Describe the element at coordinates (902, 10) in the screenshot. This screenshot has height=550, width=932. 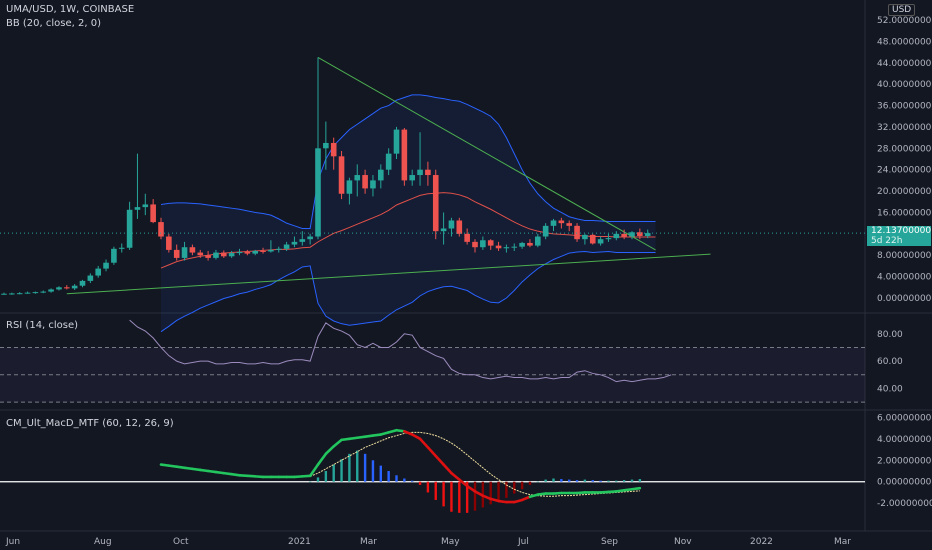
I see `currency-label: USD` at that location.